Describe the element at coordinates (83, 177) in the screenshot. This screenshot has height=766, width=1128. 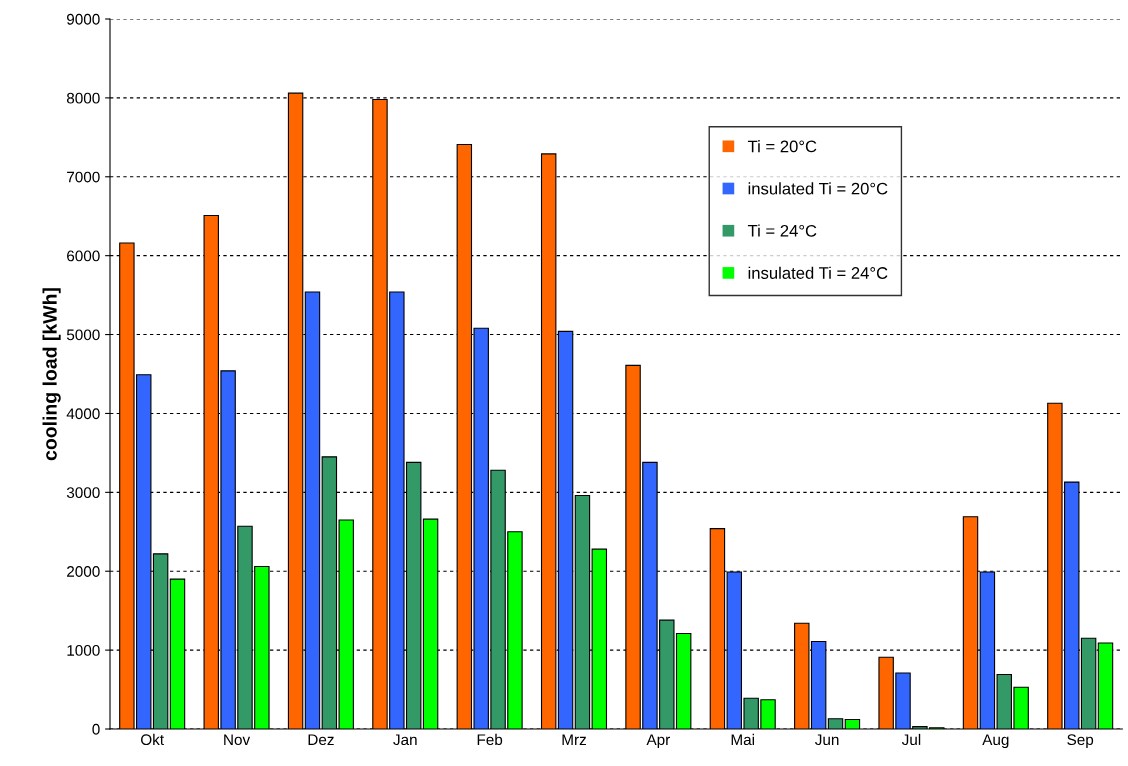
I see `y-tick-label: 7000` at that location.